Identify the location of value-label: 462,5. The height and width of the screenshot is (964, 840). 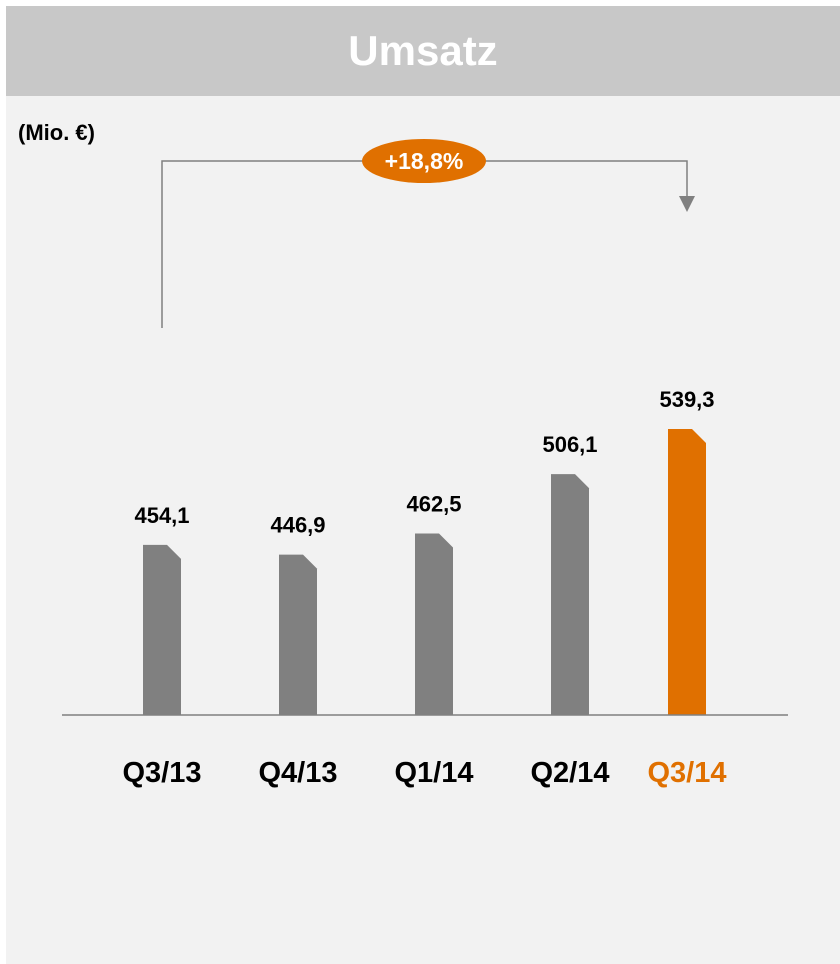
(433, 503).